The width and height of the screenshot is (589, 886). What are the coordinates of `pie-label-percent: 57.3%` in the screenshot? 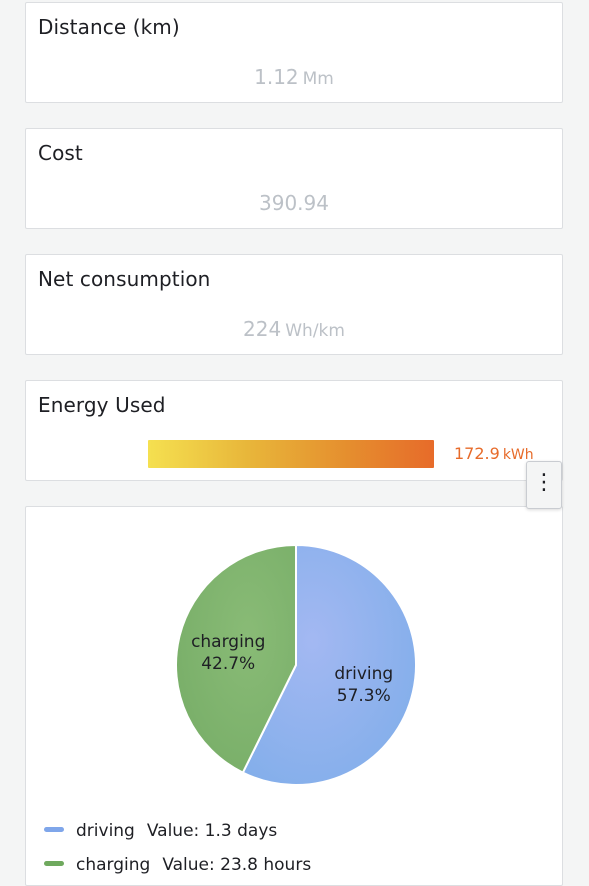 It's located at (364, 696).